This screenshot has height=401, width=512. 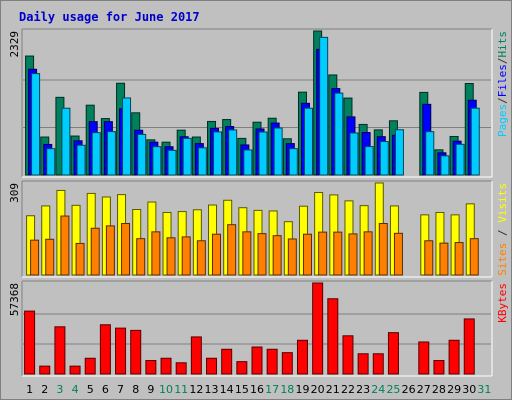 I want to click on day-label: 16, so click(x=257, y=389).